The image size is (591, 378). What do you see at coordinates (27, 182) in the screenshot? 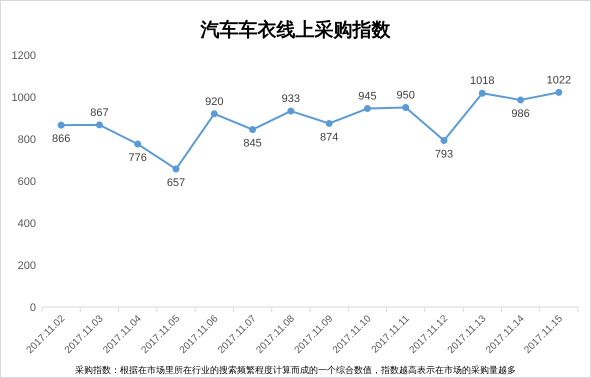
I see `y-tick-label: 600` at bounding box center [27, 182].